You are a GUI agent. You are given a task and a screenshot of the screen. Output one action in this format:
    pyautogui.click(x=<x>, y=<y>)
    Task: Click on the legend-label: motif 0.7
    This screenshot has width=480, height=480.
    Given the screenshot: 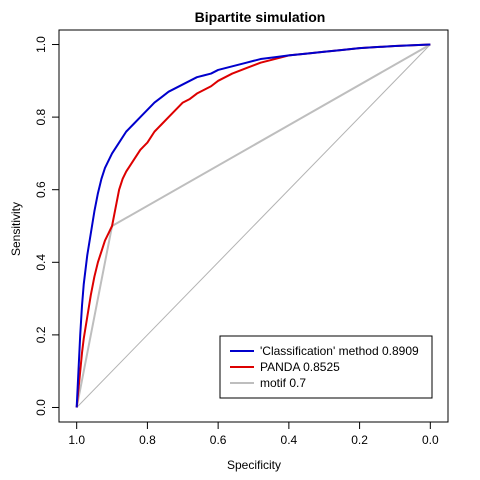 What is the action you would take?
    pyautogui.click(x=283, y=383)
    